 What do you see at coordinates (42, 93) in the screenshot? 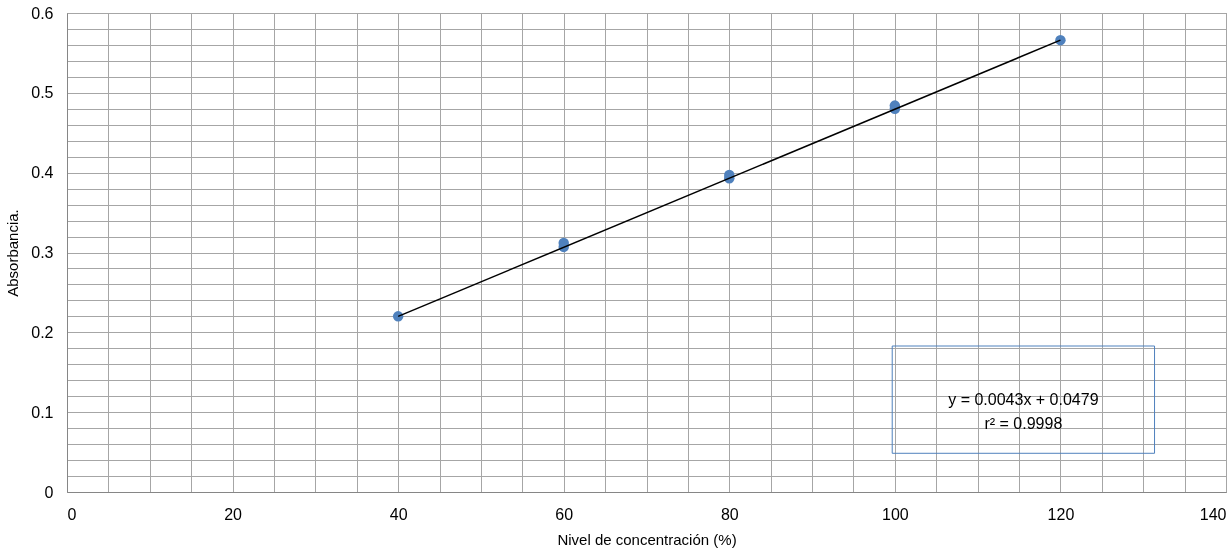
I see `y-tick-label: 0.5` at bounding box center [42, 93].